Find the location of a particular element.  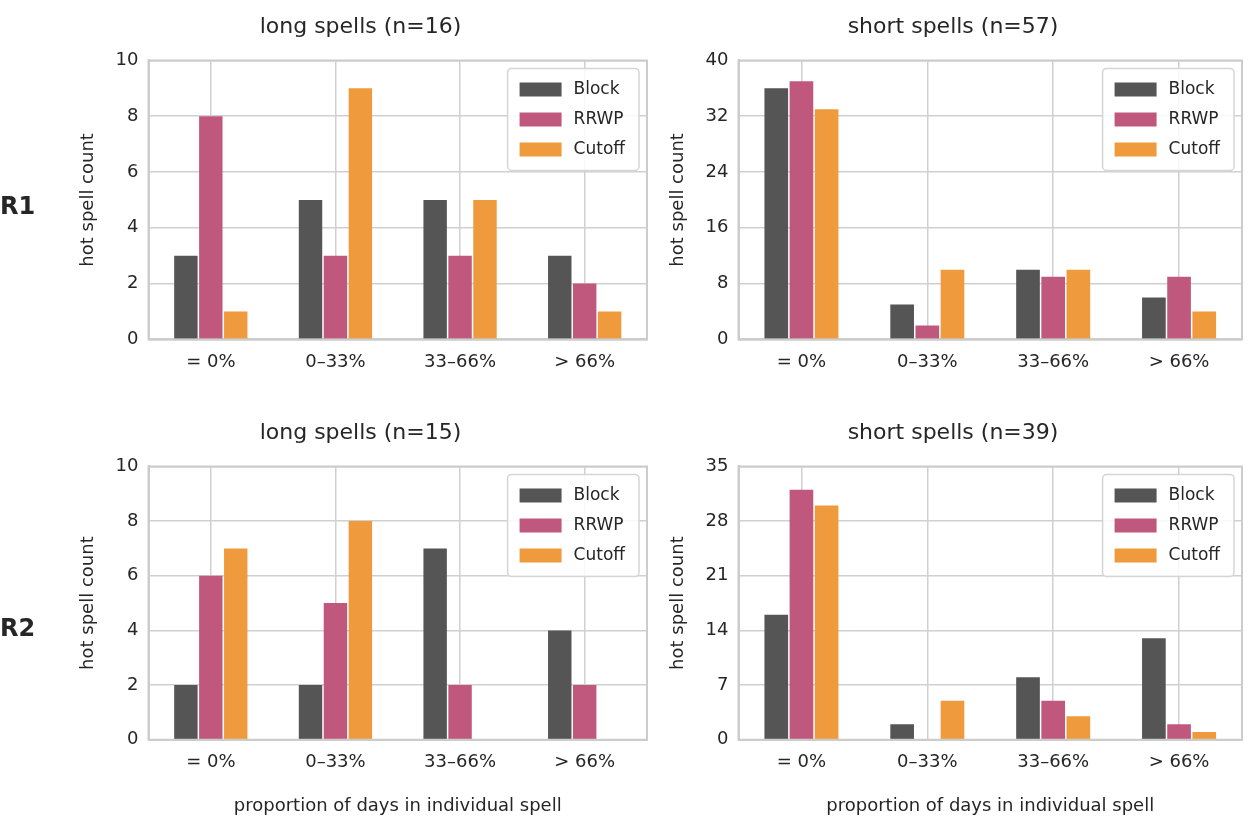

y-tick-label: 40 is located at coordinates (717, 58).